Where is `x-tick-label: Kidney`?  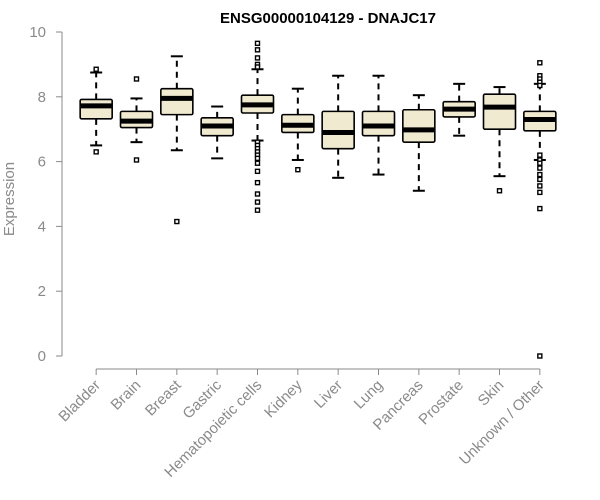 x-tick-label: Kidney is located at coordinates (283, 398).